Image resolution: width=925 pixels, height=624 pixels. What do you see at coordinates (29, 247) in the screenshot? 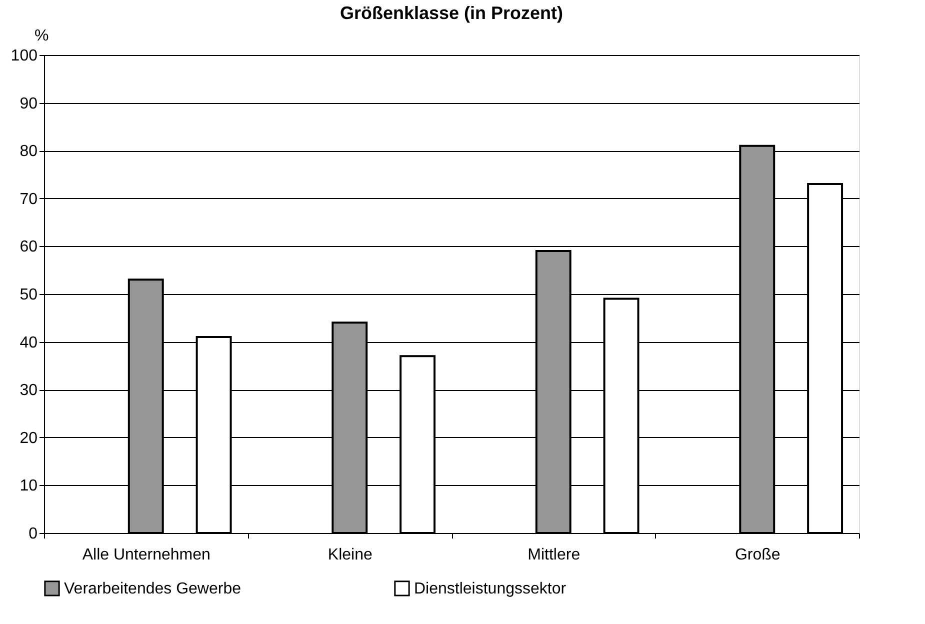
I see `y-tick-label: 60` at bounding box center [29, 247].